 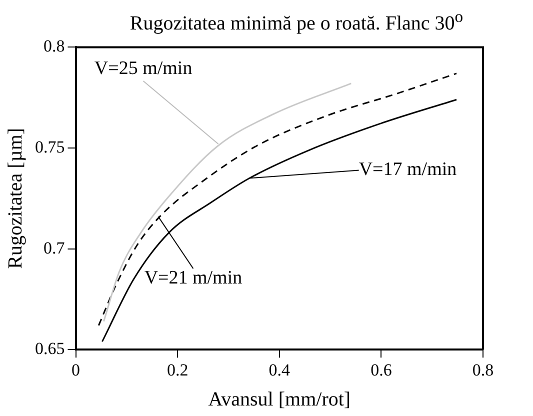 What do you see at coordinates (50, 146) in the screenshot?
I see `y-tick-label: 0.75` at bounding box center [50, 146].